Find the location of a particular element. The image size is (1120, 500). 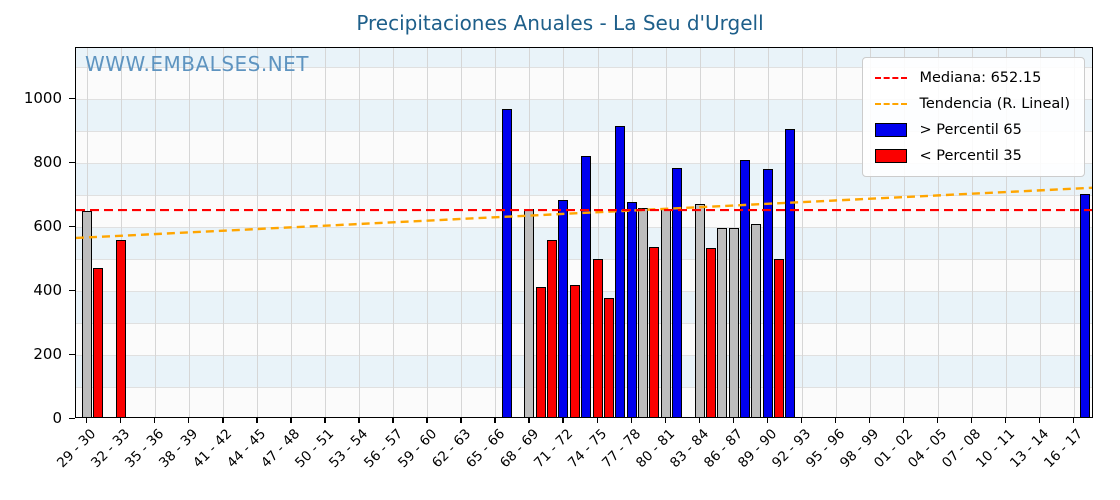

y-tick-label: 200 is located at coordinates (47, 353).